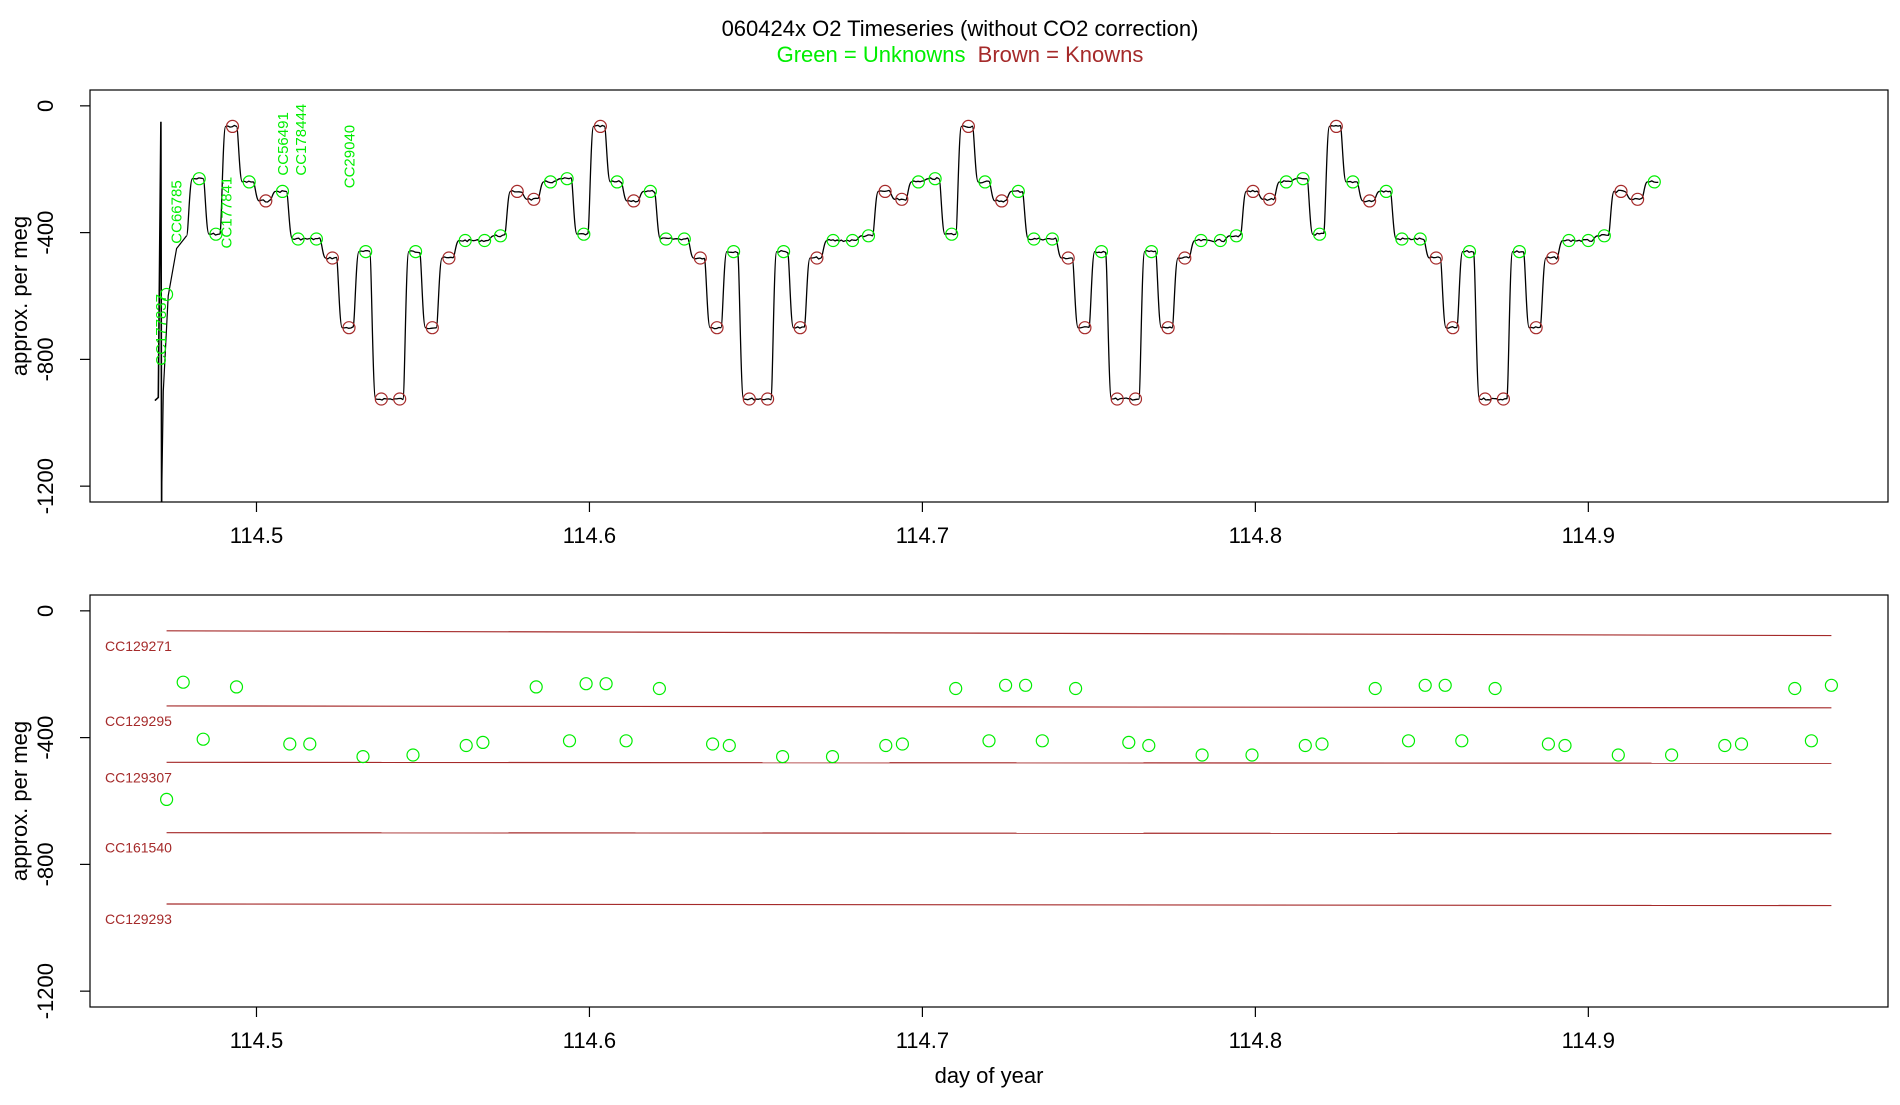 This screenshot has height=1105, width=1900. Describe the element at coordinates (174, 368) in the screenshot. I see `trace-recovery` at that location.